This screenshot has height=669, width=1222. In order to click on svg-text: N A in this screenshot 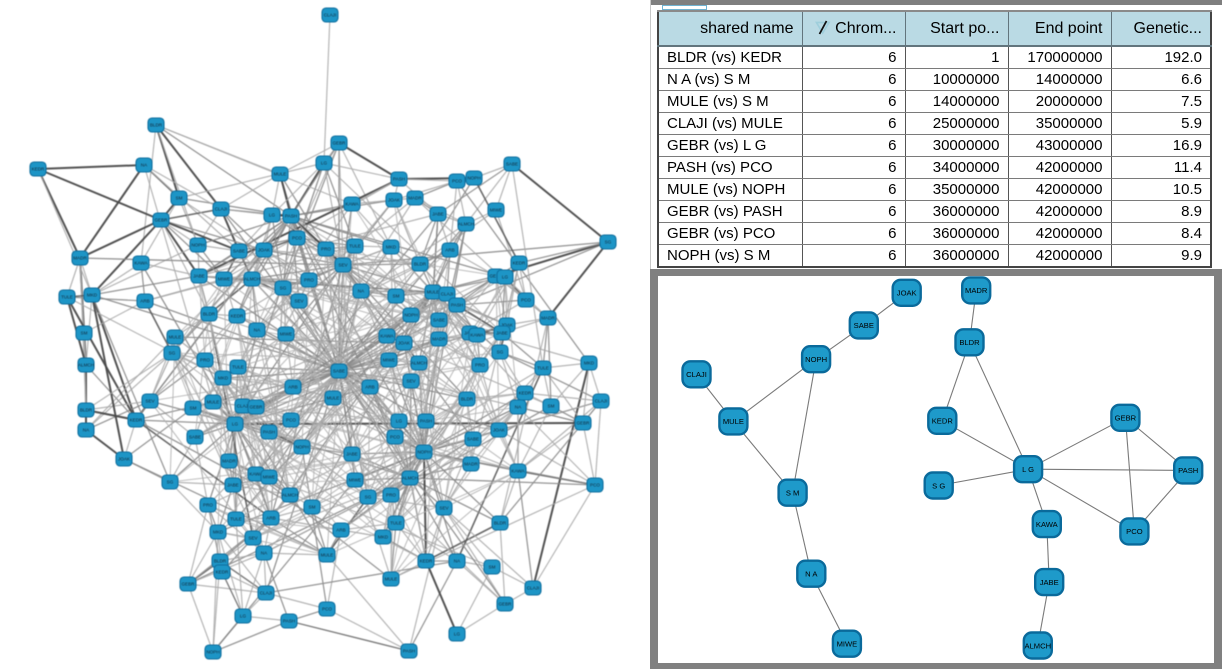, I will do `click(811, 574)`.